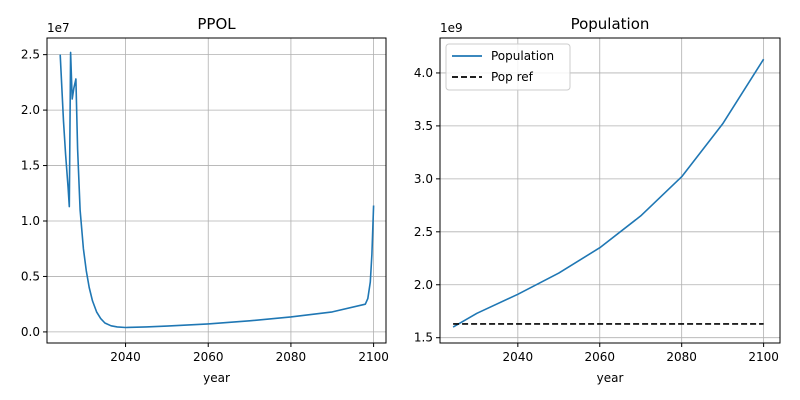 This screenshot has height=400, width=800. I want to click on ppol-chart-title: PPOL, so click(216, 24).